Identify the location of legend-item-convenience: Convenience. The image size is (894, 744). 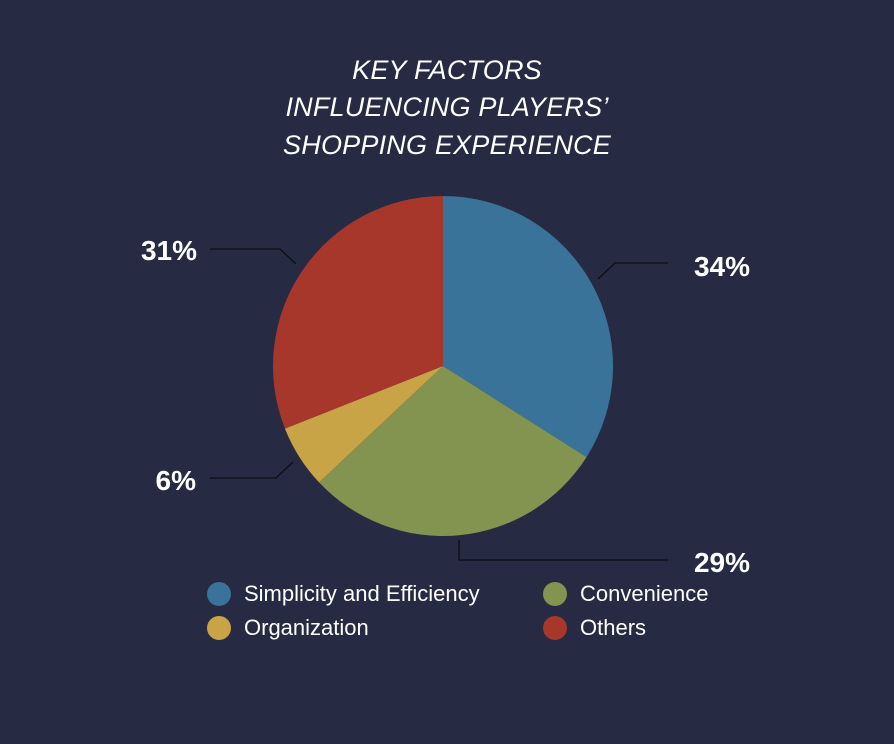
(625, 594).